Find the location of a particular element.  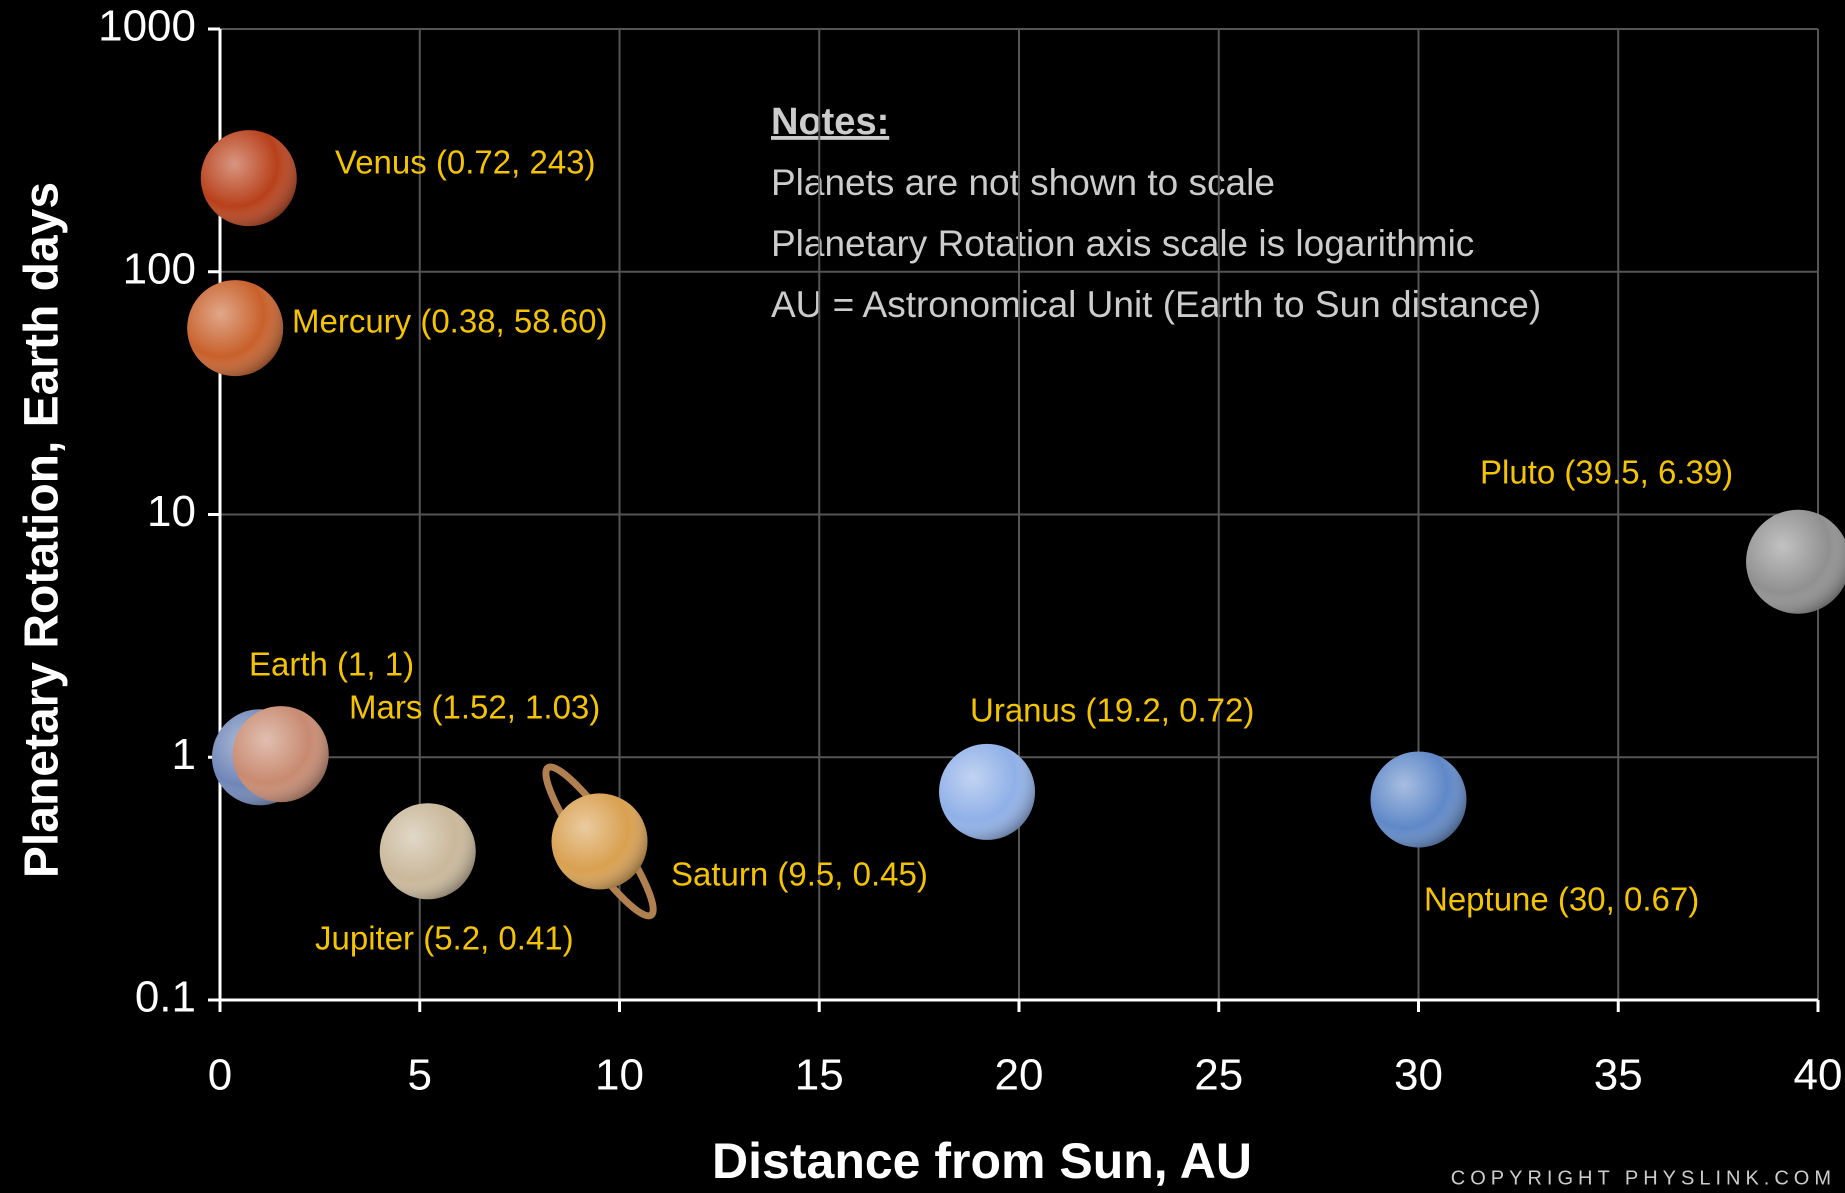

point-label: Venus (0.72, 243) is located at coordinates (465, 162).